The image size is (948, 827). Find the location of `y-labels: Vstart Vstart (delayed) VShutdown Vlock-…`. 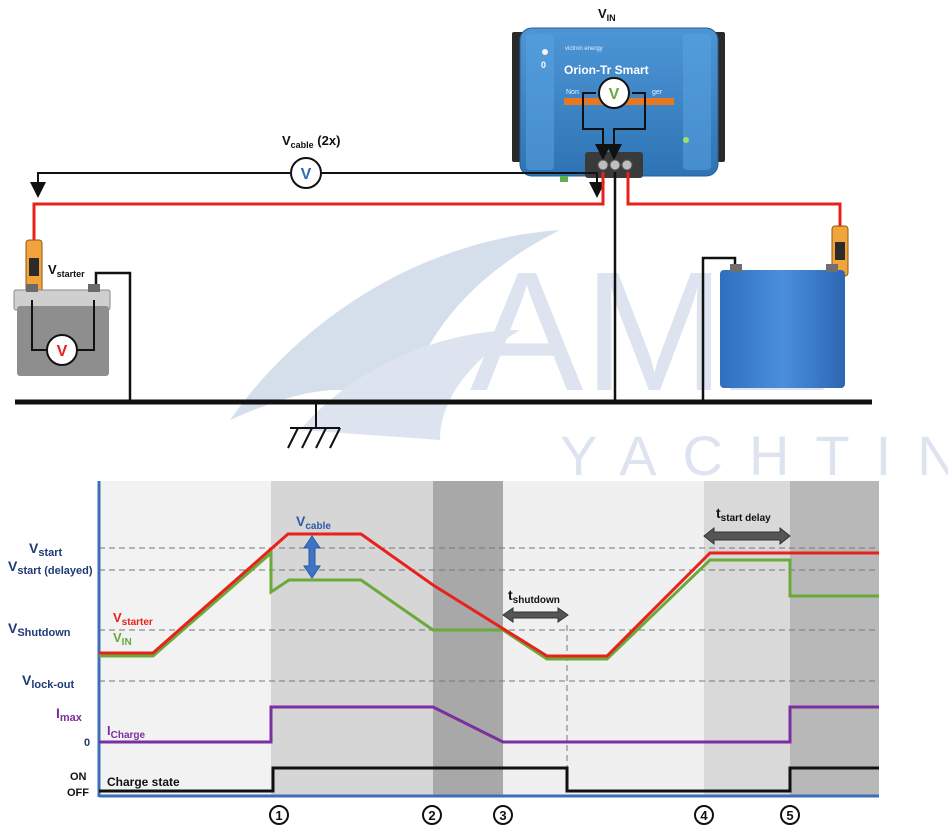

y-labels: Vstart Vstart (delayed) VShutdown Vlock-… is located at coordinates (50, 615).